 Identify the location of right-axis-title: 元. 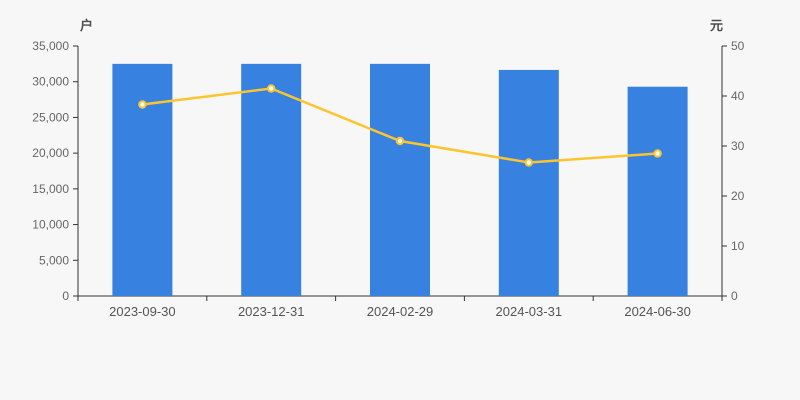
(716, 25).